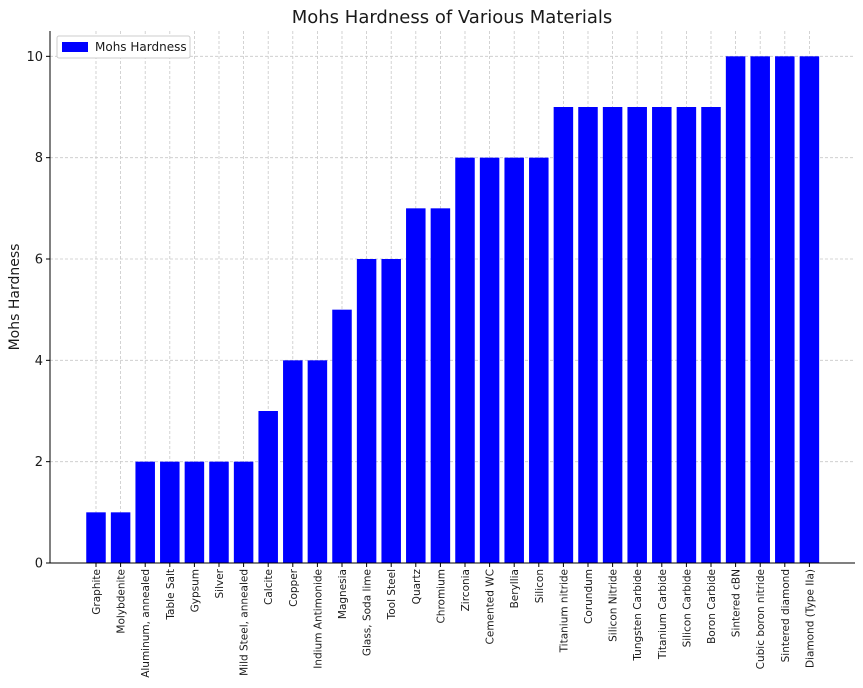  I want to click on y-tick-label: 8, so click(39, 158).